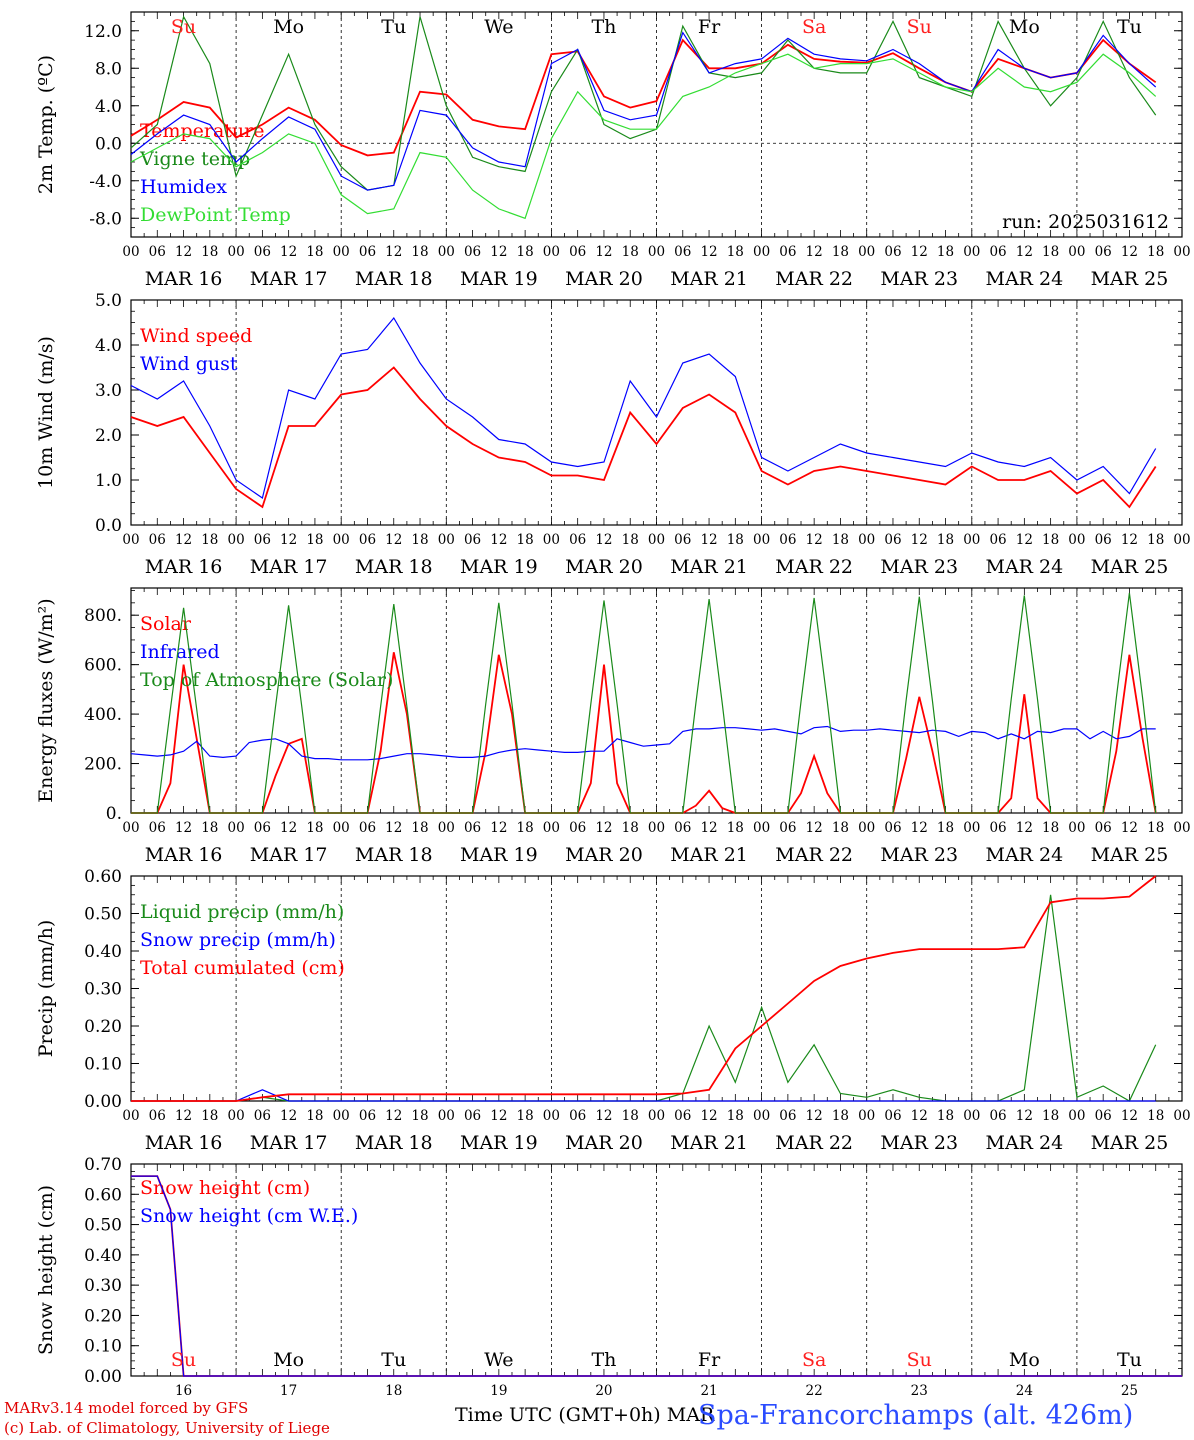  I want to click on legend-entry: Total cumulated (cm), so click(242, 968).